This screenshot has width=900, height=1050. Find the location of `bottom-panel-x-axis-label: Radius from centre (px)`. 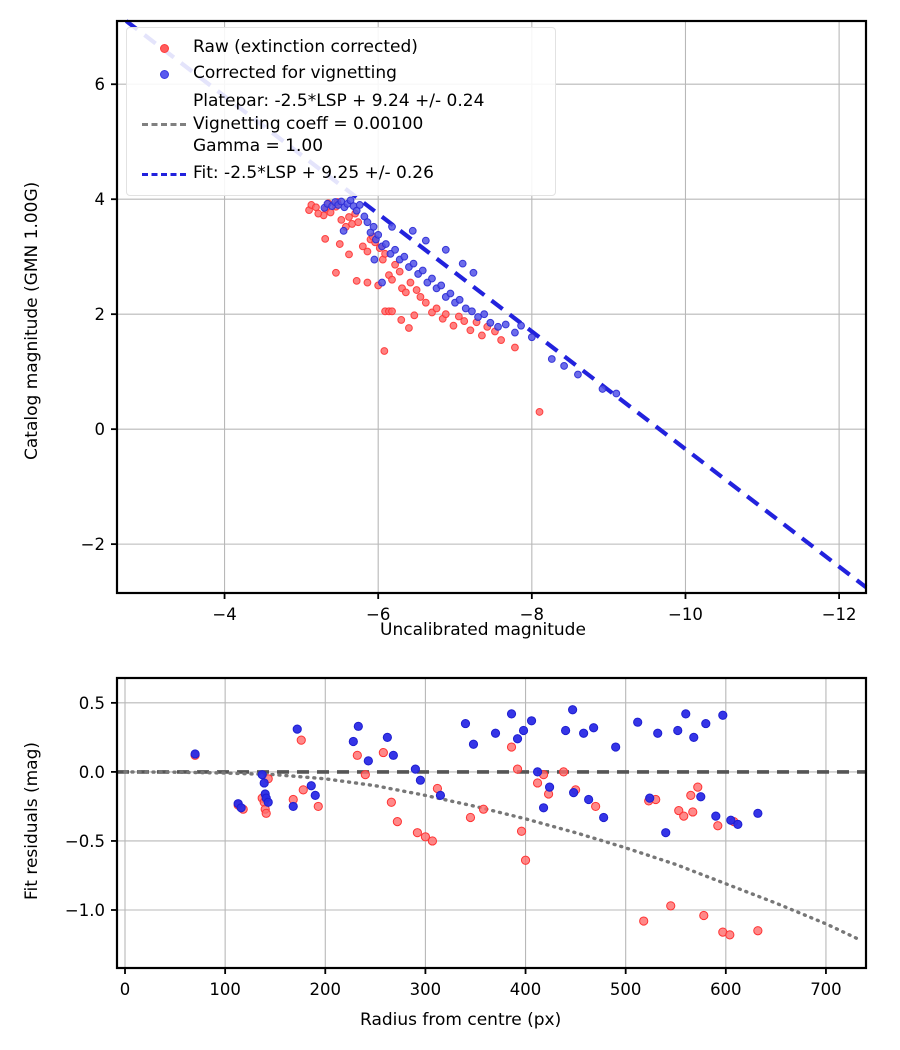

bottom-panel-x-axis-label: Radius from centre (px) is located at coordinates (461, 1020).